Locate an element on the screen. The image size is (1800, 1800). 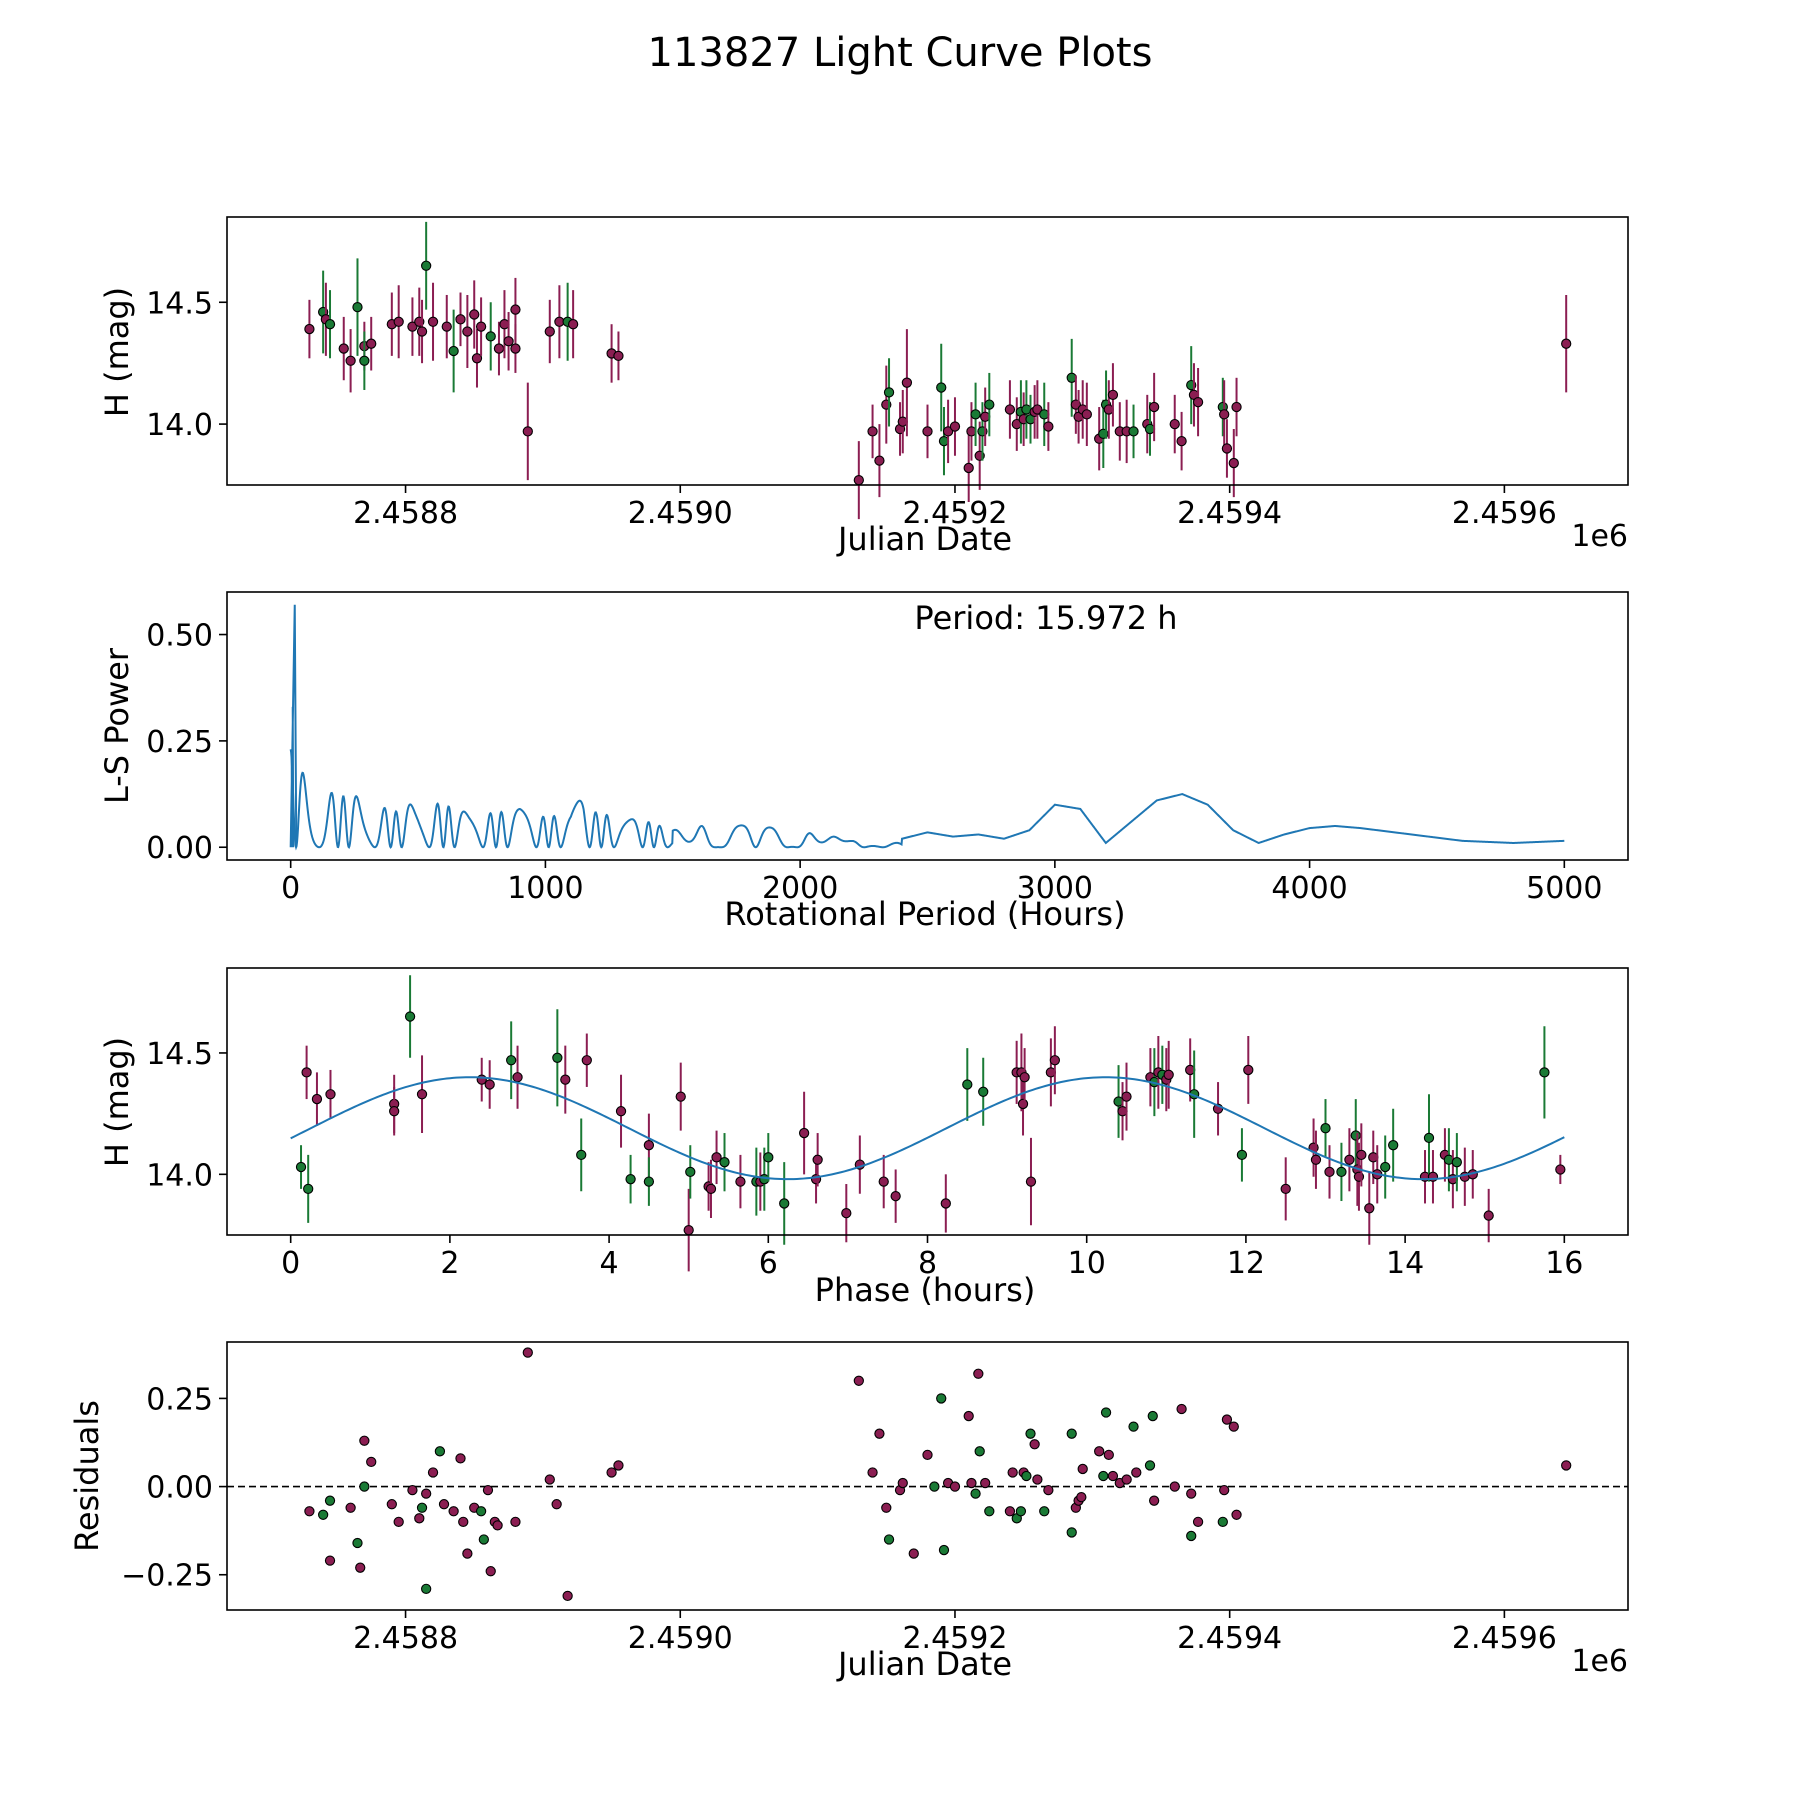
light-curve-xtick-label: 2.4590 is located at coordinates (680, 513).